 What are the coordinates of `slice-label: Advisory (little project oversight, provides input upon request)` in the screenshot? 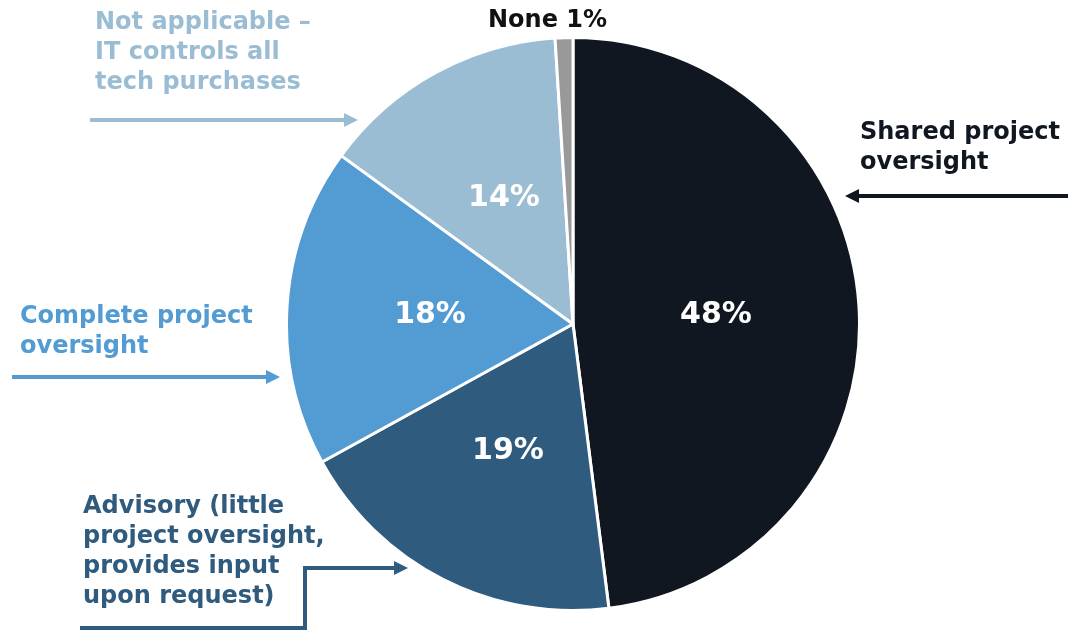 It's located at (204, 550).